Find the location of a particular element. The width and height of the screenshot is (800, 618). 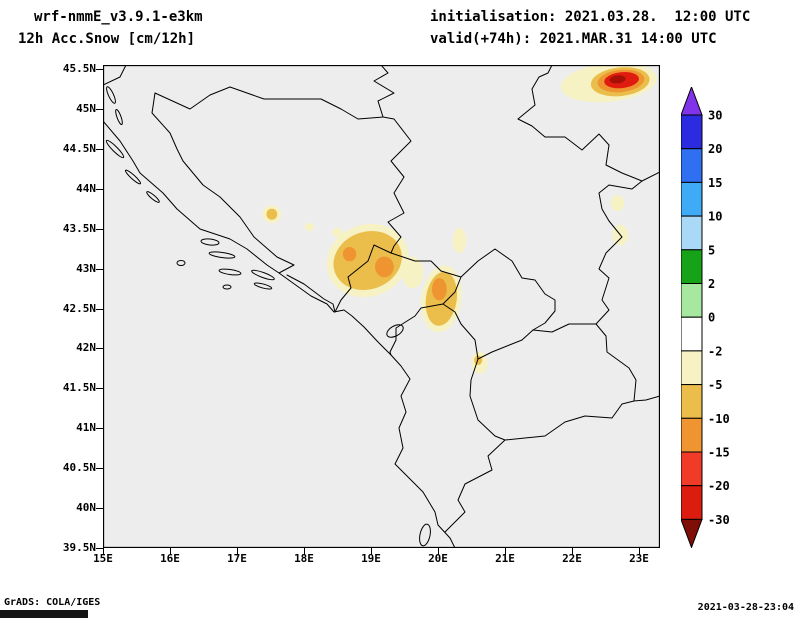

colorbar-label: 0 is located at coordinates (711, 318).